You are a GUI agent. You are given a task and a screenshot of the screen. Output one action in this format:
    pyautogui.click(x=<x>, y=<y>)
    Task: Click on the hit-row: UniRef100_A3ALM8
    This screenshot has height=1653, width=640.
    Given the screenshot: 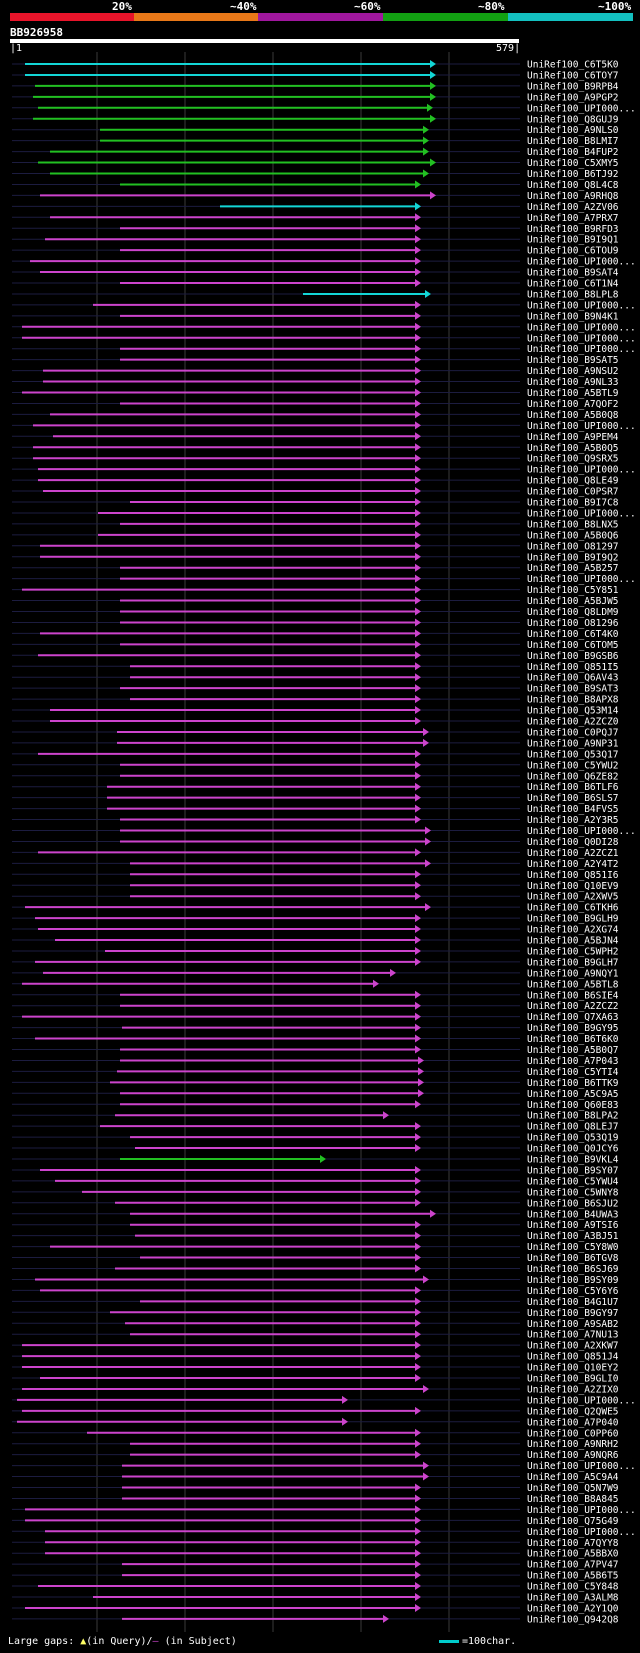 What is the action you would take?
    pyautogui.click(x=315, y=1598)
    